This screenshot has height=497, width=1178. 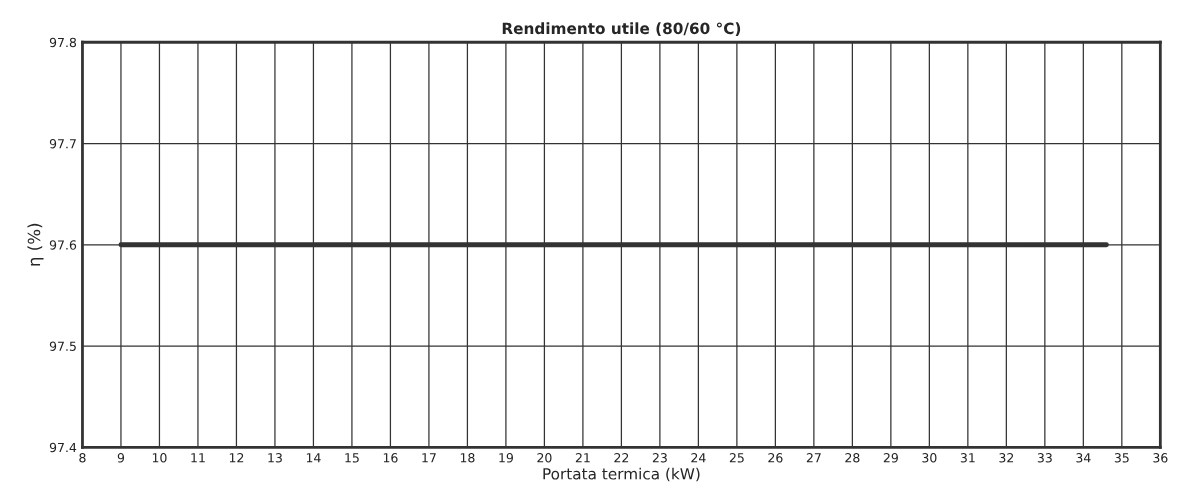 What do you see at coordinates (35, 244) in the screenshot?
I see `y-axis-title: η (%)` at bounding box center [35, 244].